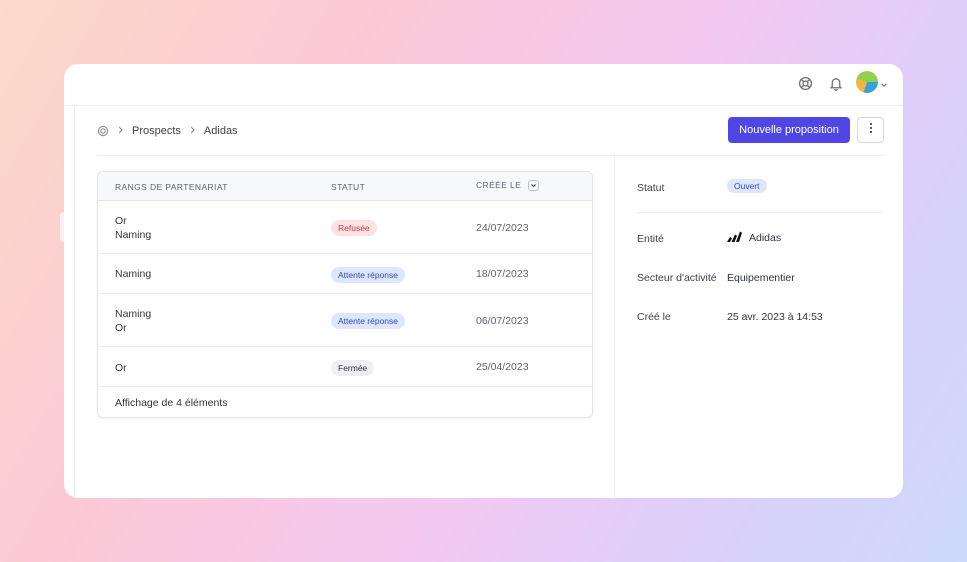  What do you see at coordinates (63, 227) in the screenshot?
I see `side-tab` at bounding box center [63, 227].